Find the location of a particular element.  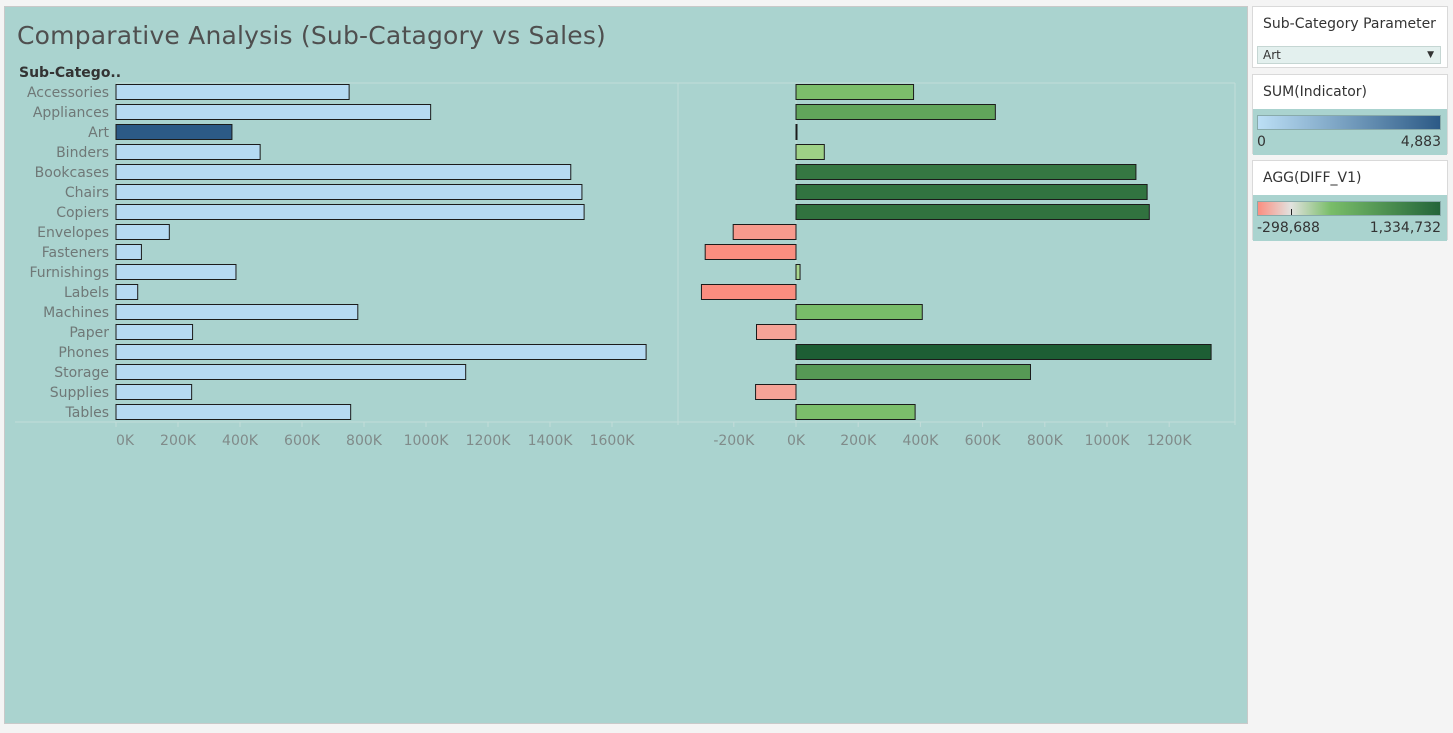

category-label: Art is located at coordinates (98, 133).